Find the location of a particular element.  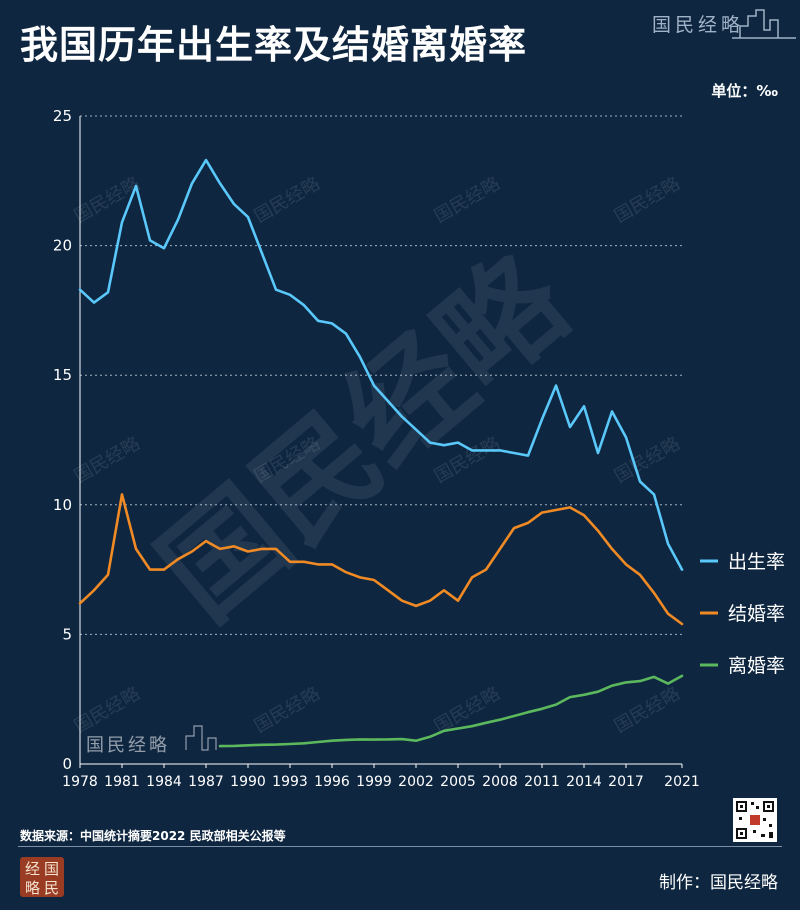

y-tick-label: 20 is located at coordinates (62, 246).